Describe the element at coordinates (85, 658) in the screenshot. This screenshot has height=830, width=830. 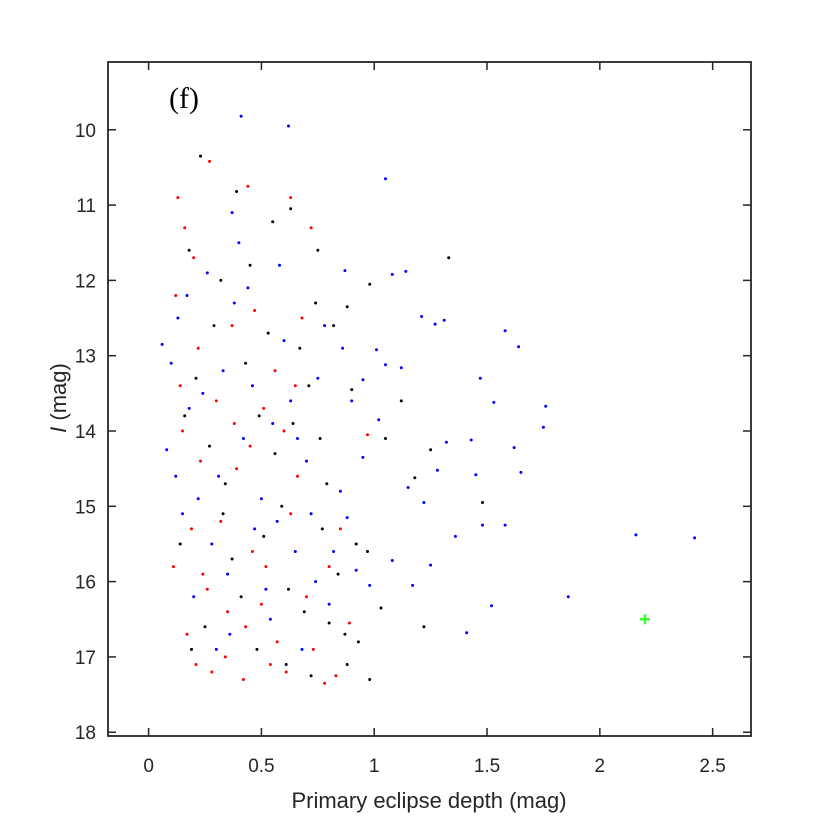
I see `y-tick-label: 17` at that location.